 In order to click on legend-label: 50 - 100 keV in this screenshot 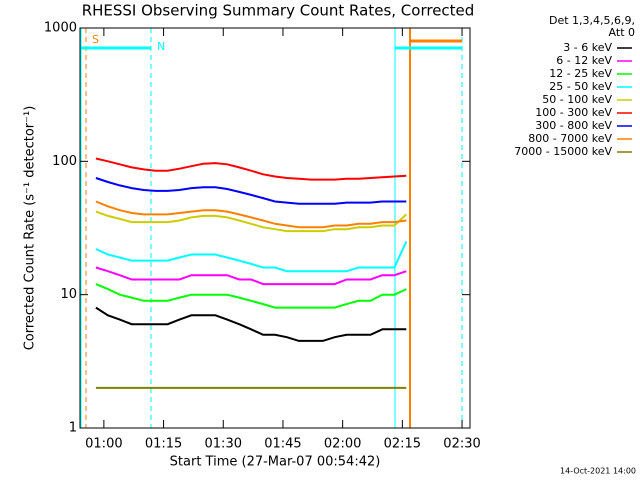, I will do `click(577, 99)`.